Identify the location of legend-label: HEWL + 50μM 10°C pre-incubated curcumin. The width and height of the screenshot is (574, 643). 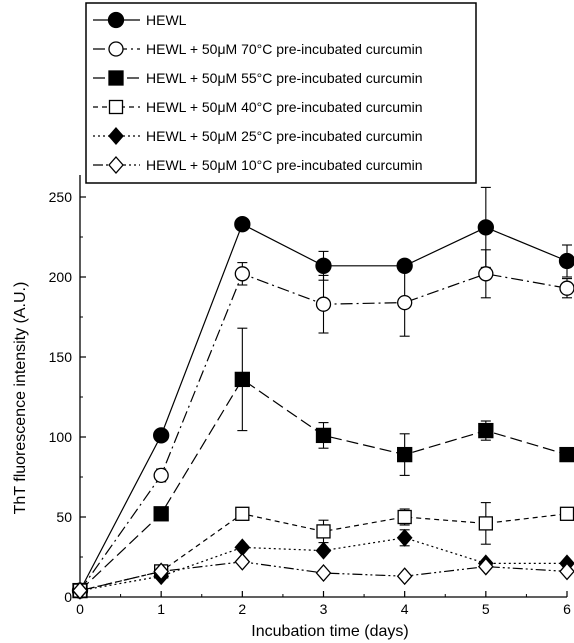
(284, 165).